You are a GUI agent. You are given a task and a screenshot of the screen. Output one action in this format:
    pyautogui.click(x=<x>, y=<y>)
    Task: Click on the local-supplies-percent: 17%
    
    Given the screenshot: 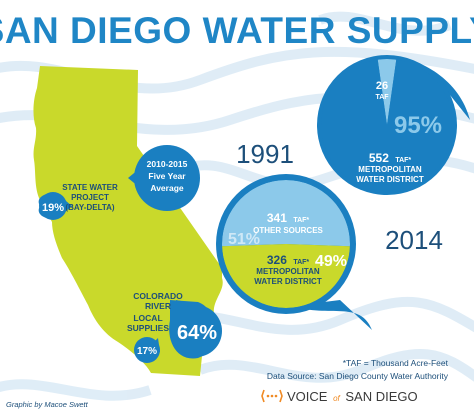 What is the action you would take?
    pyautogui.click(x=147, y=351)
    